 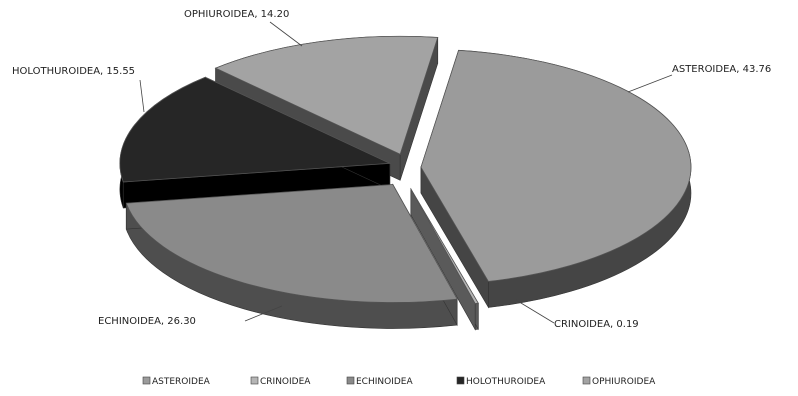 I want to click on pie-slice-holothuroidea, so click(x=255, y=142).